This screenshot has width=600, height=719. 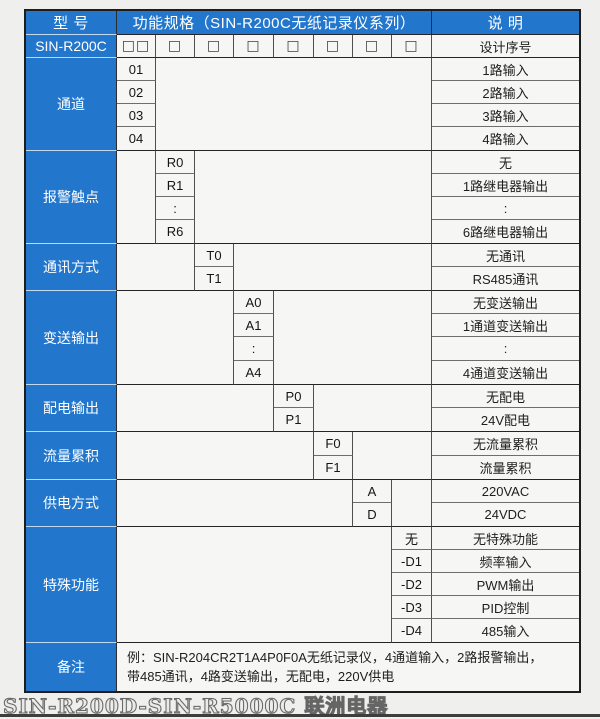 What do you see at coordinates (505, 561) in the screenshot?
I see `desc-cell: 频率输入` at bounding box center [505, 561].